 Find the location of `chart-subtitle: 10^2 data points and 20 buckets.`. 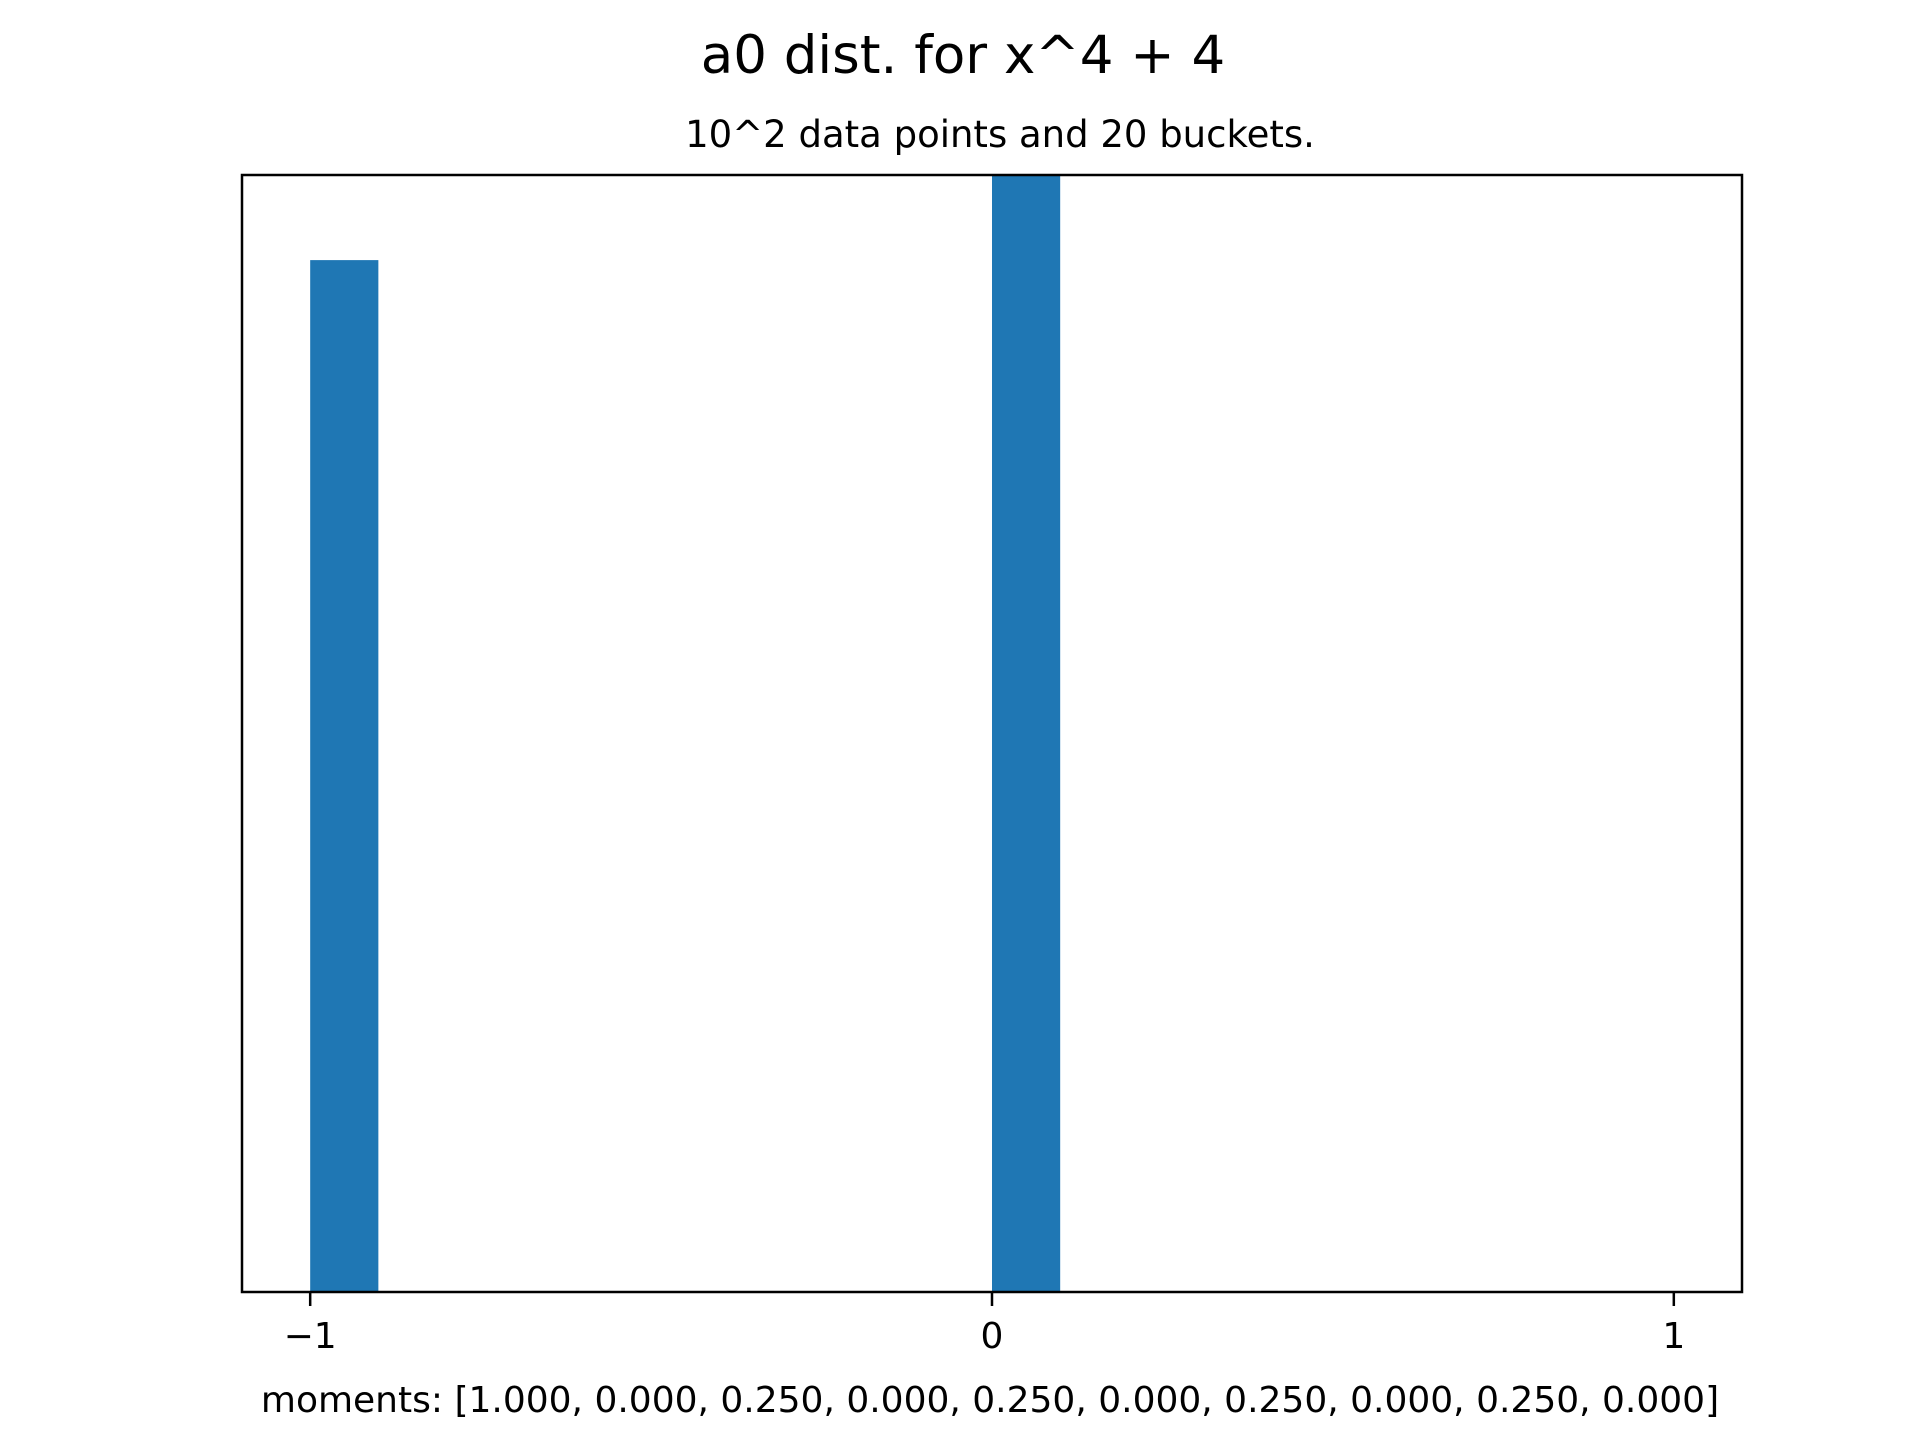

chart-subtitle: 10^2 data points and 20 buckets. is located at coordinates (1000, 134).